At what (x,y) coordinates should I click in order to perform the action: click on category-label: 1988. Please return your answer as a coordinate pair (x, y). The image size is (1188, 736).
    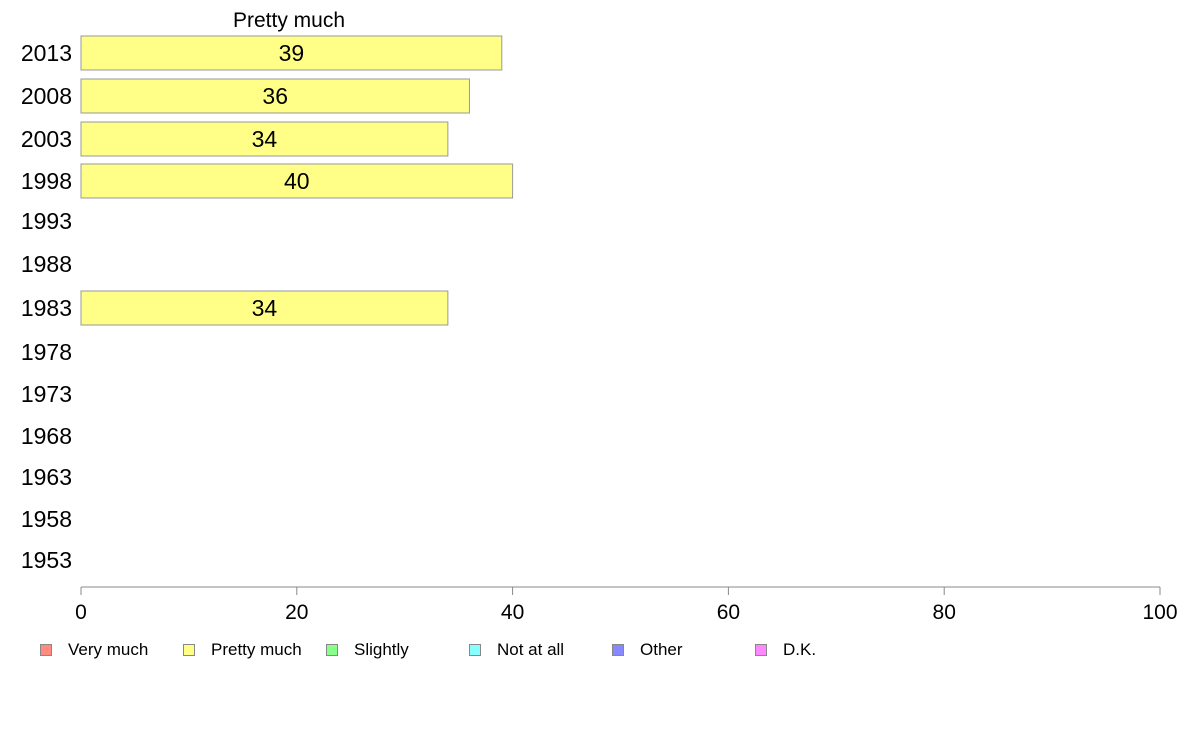
    Looking at the image, I should click on (46, 264).